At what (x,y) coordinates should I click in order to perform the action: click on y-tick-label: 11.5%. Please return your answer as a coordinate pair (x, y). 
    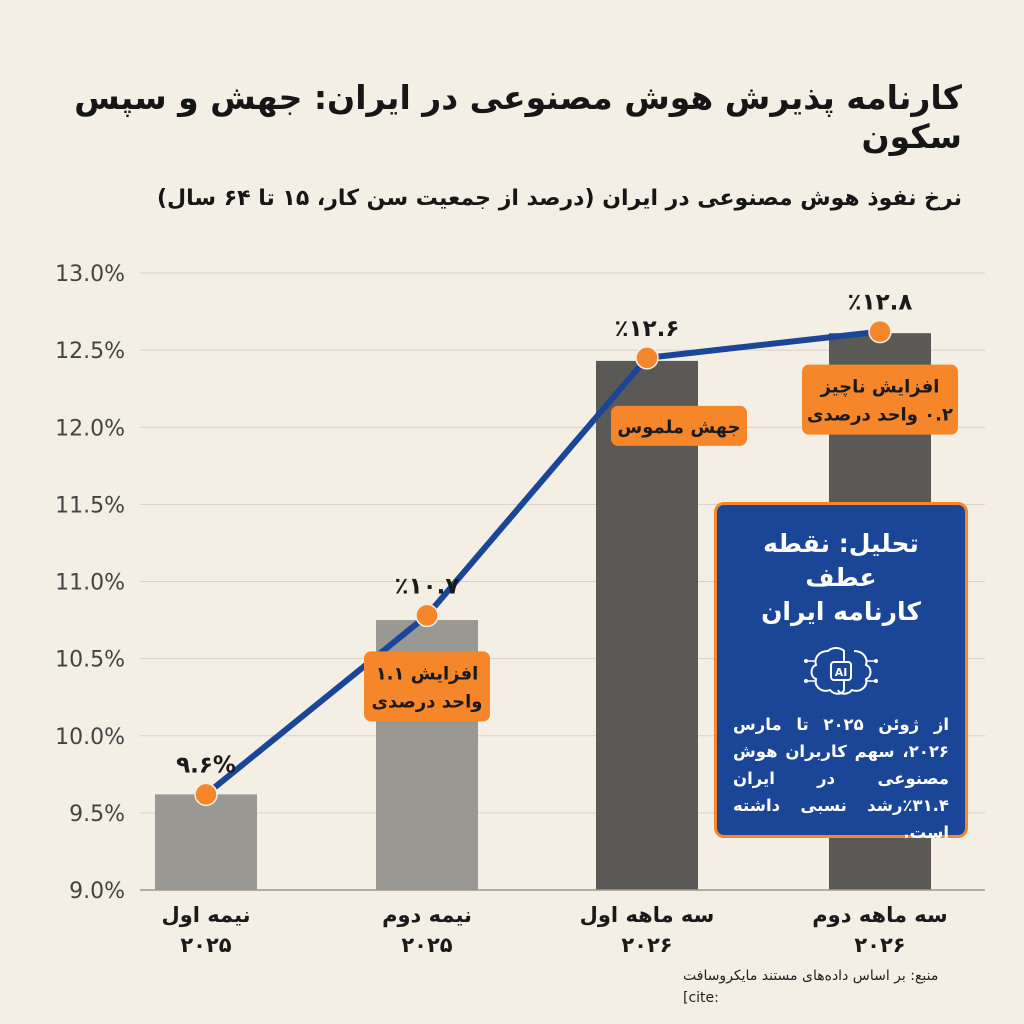
    Looking at the image, I should click on (90, 505).